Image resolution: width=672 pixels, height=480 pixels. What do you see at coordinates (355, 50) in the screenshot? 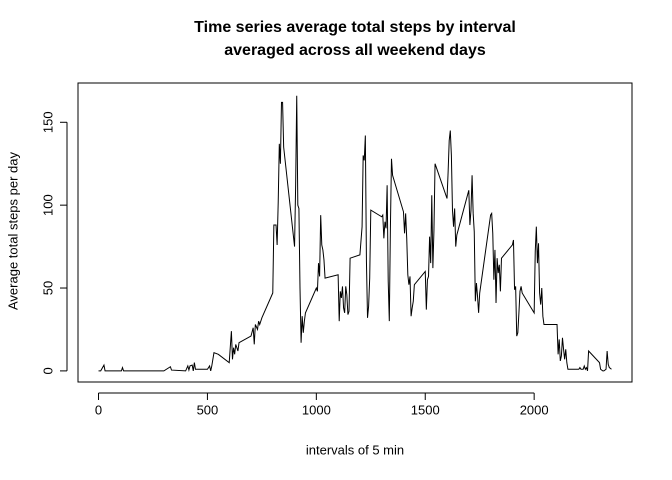
I see `chart-title: averaged across all weekend days` at bounding box center [355, 50].